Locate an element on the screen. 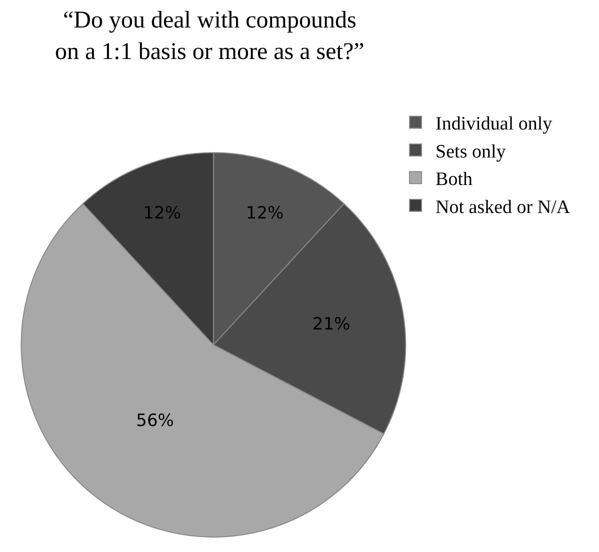  legend-label: Sets only is located at coordinates (471, 151).